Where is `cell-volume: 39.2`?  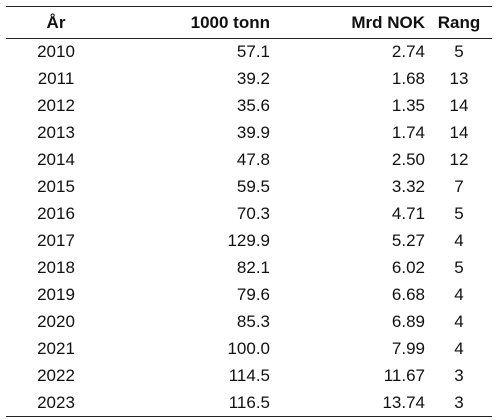 cell-volume: 39.2 is located at coordinates (253, 78).